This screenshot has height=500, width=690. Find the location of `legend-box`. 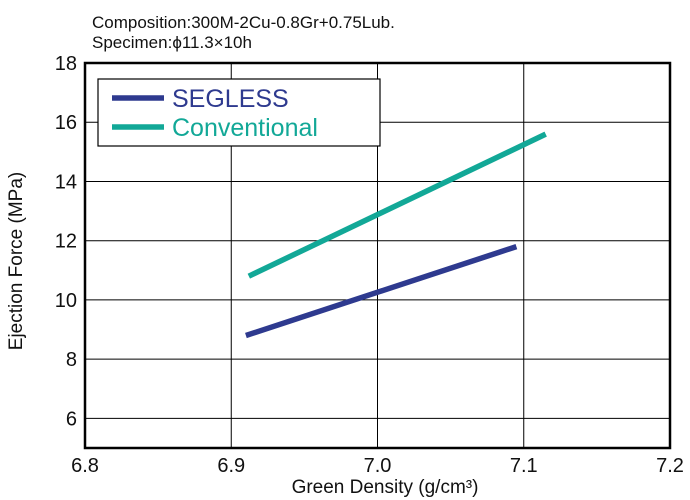

legend-box is located at coordinates (239, 112).